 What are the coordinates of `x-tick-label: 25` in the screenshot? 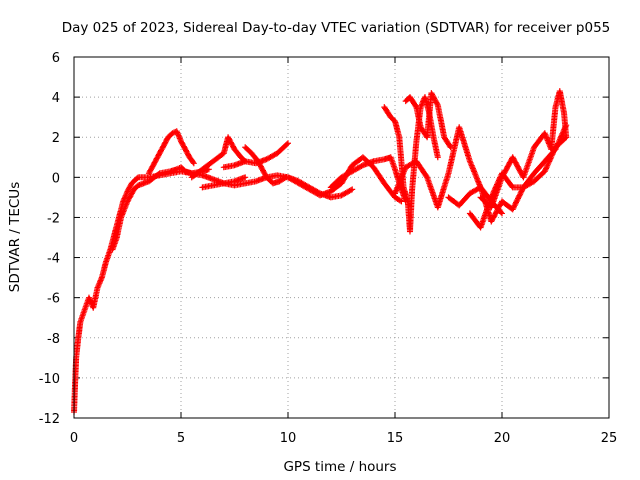 It's located at (609, 438).